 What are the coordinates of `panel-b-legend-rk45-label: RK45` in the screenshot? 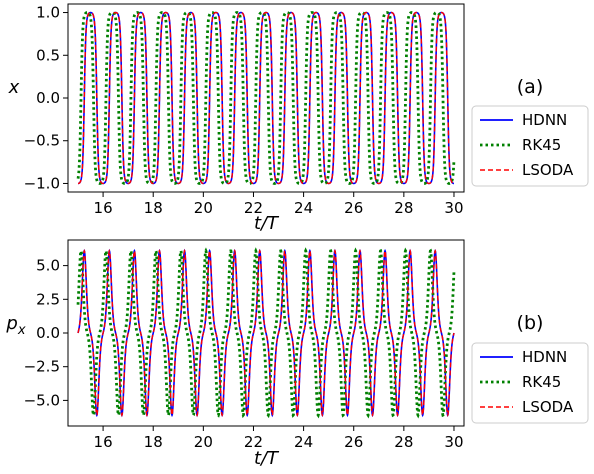 It's located at (541, 382).